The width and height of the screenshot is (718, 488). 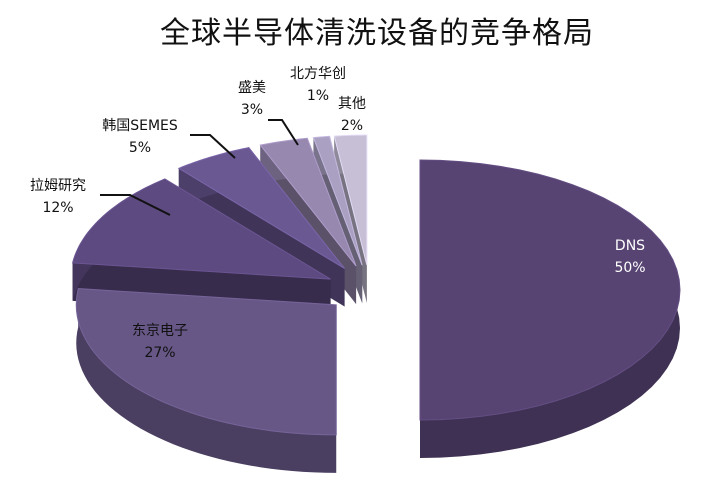 What do you see at coordinates (318, 74) in the screenshot?
I see `slice-label-name: 北方华创` at bounding box center [318, 74].